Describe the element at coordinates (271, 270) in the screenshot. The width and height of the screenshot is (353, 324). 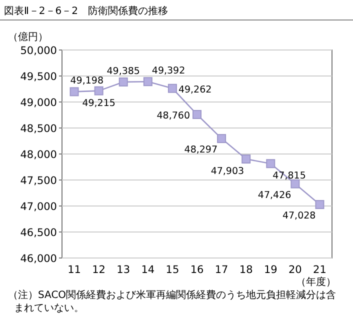
I see `x-tick-label: 19` at that location.